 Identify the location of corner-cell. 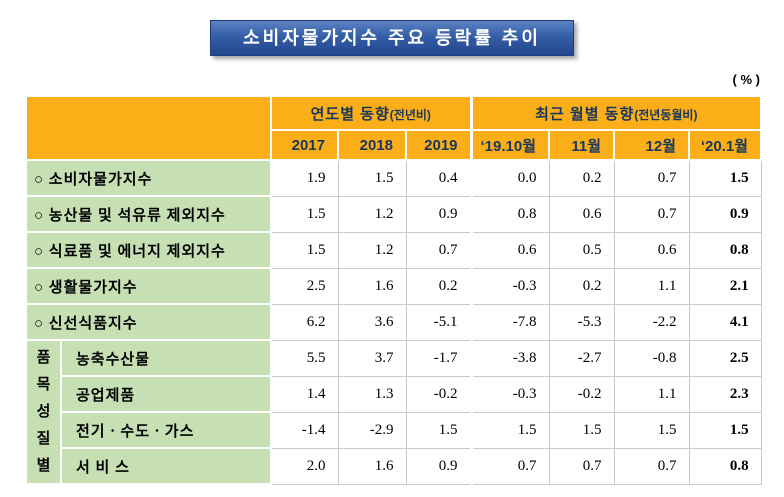
(148, 128).